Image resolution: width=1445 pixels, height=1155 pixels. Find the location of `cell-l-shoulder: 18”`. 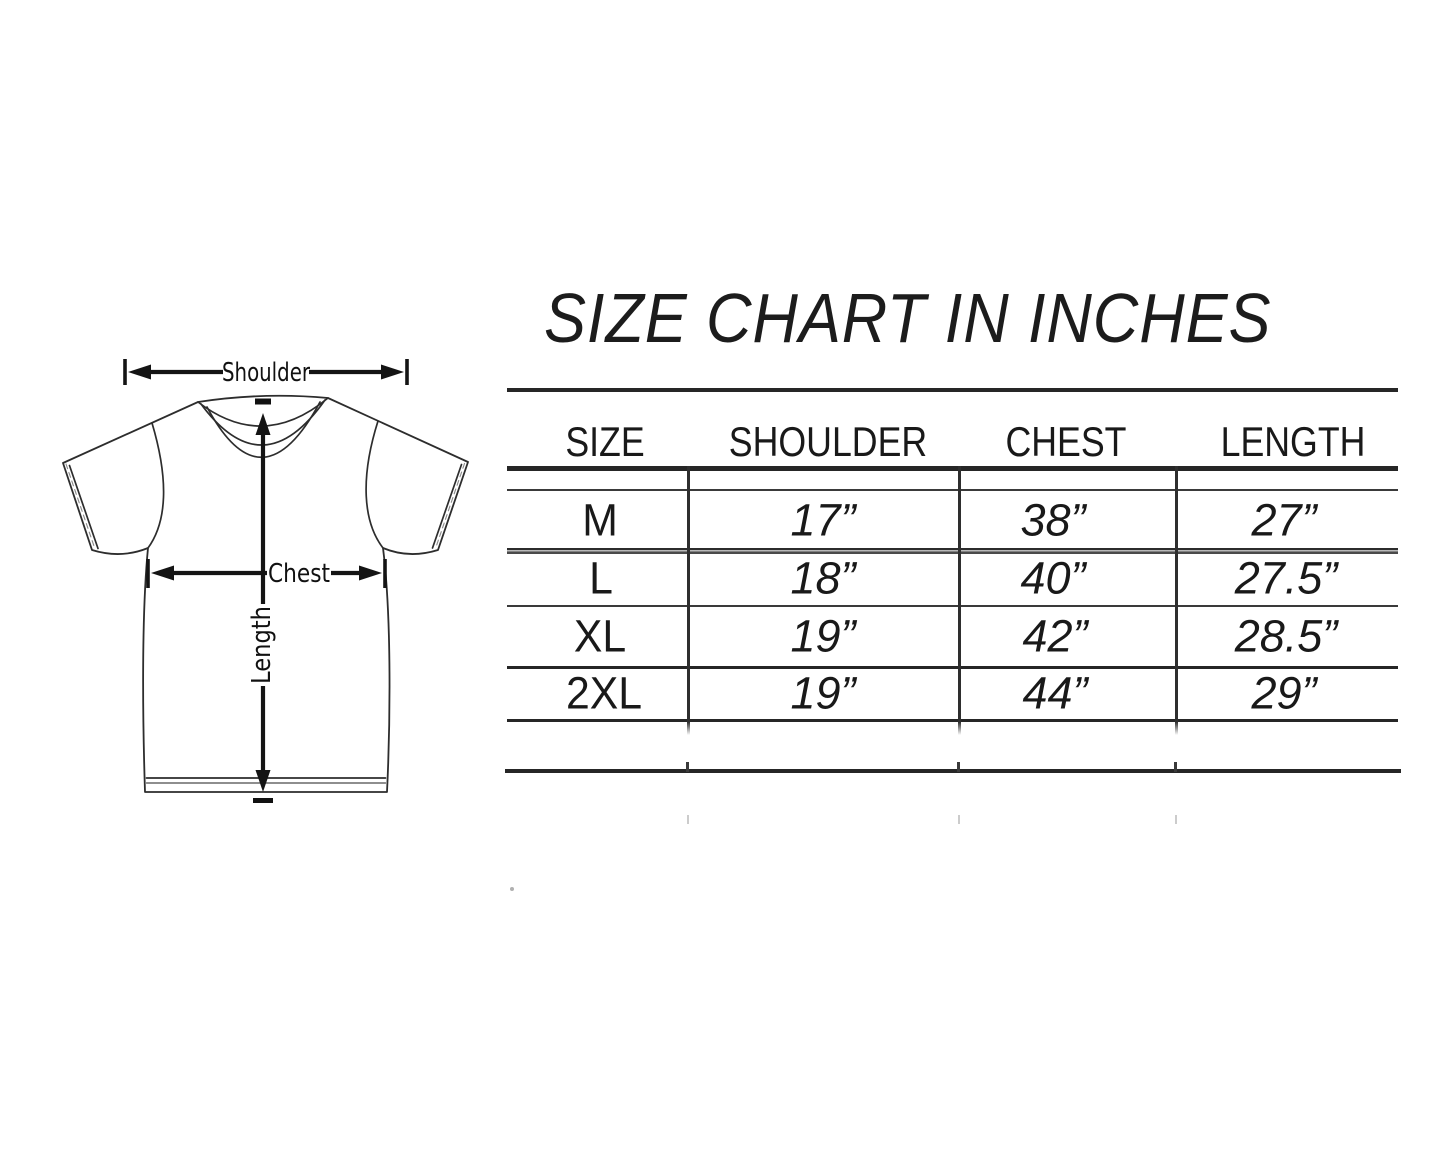

cell-l-shoulder: 18” is located at coordinates (823, 578).